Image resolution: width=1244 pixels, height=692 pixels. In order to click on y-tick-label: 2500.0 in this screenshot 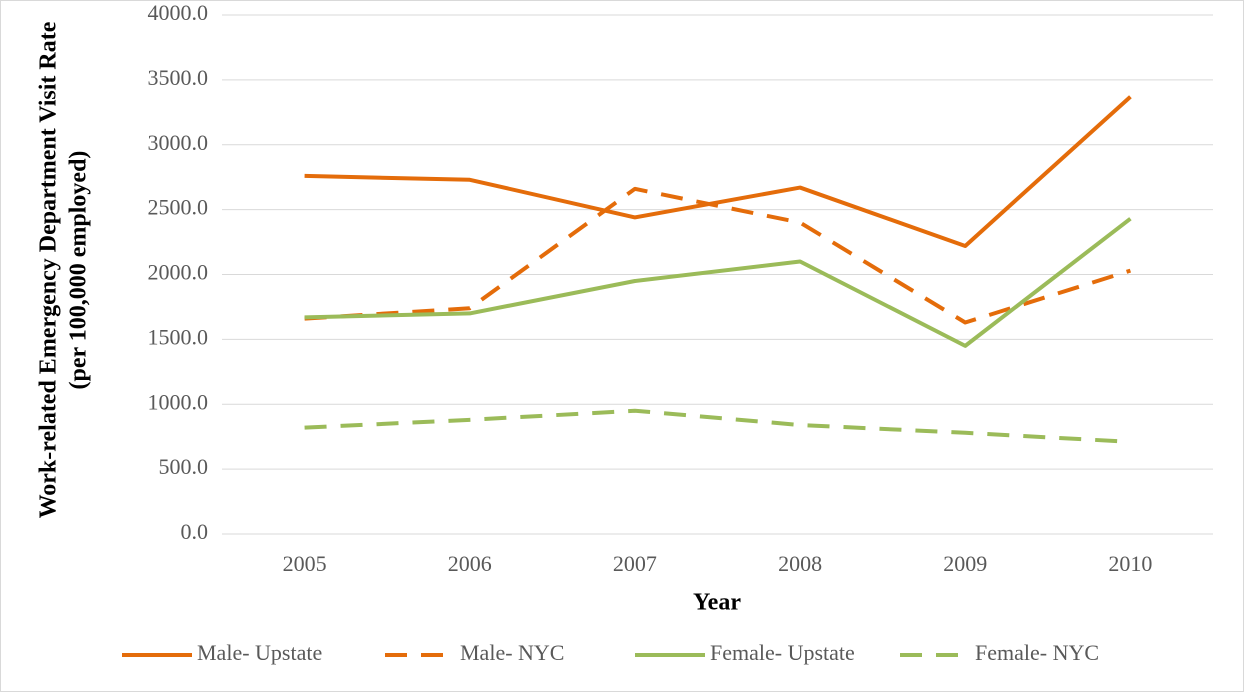, I will do `click(178, 207)`.